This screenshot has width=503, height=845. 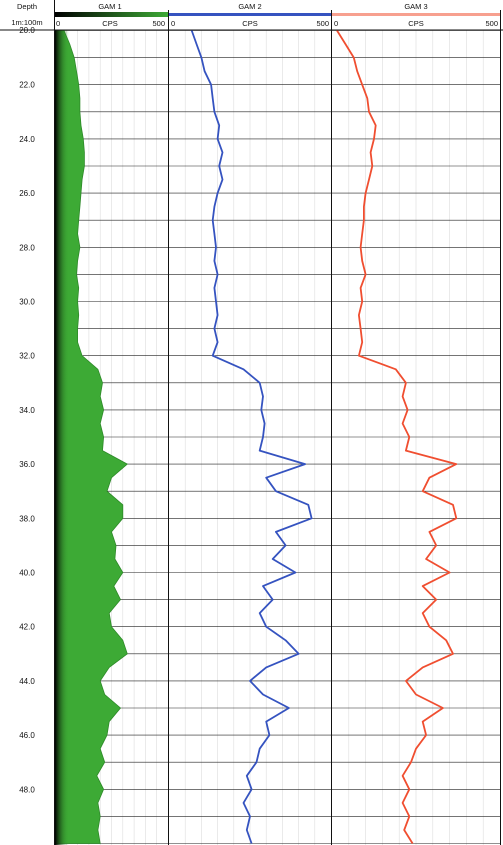 I want to click on track2-unit: CPS, so click(x=249, y=23).